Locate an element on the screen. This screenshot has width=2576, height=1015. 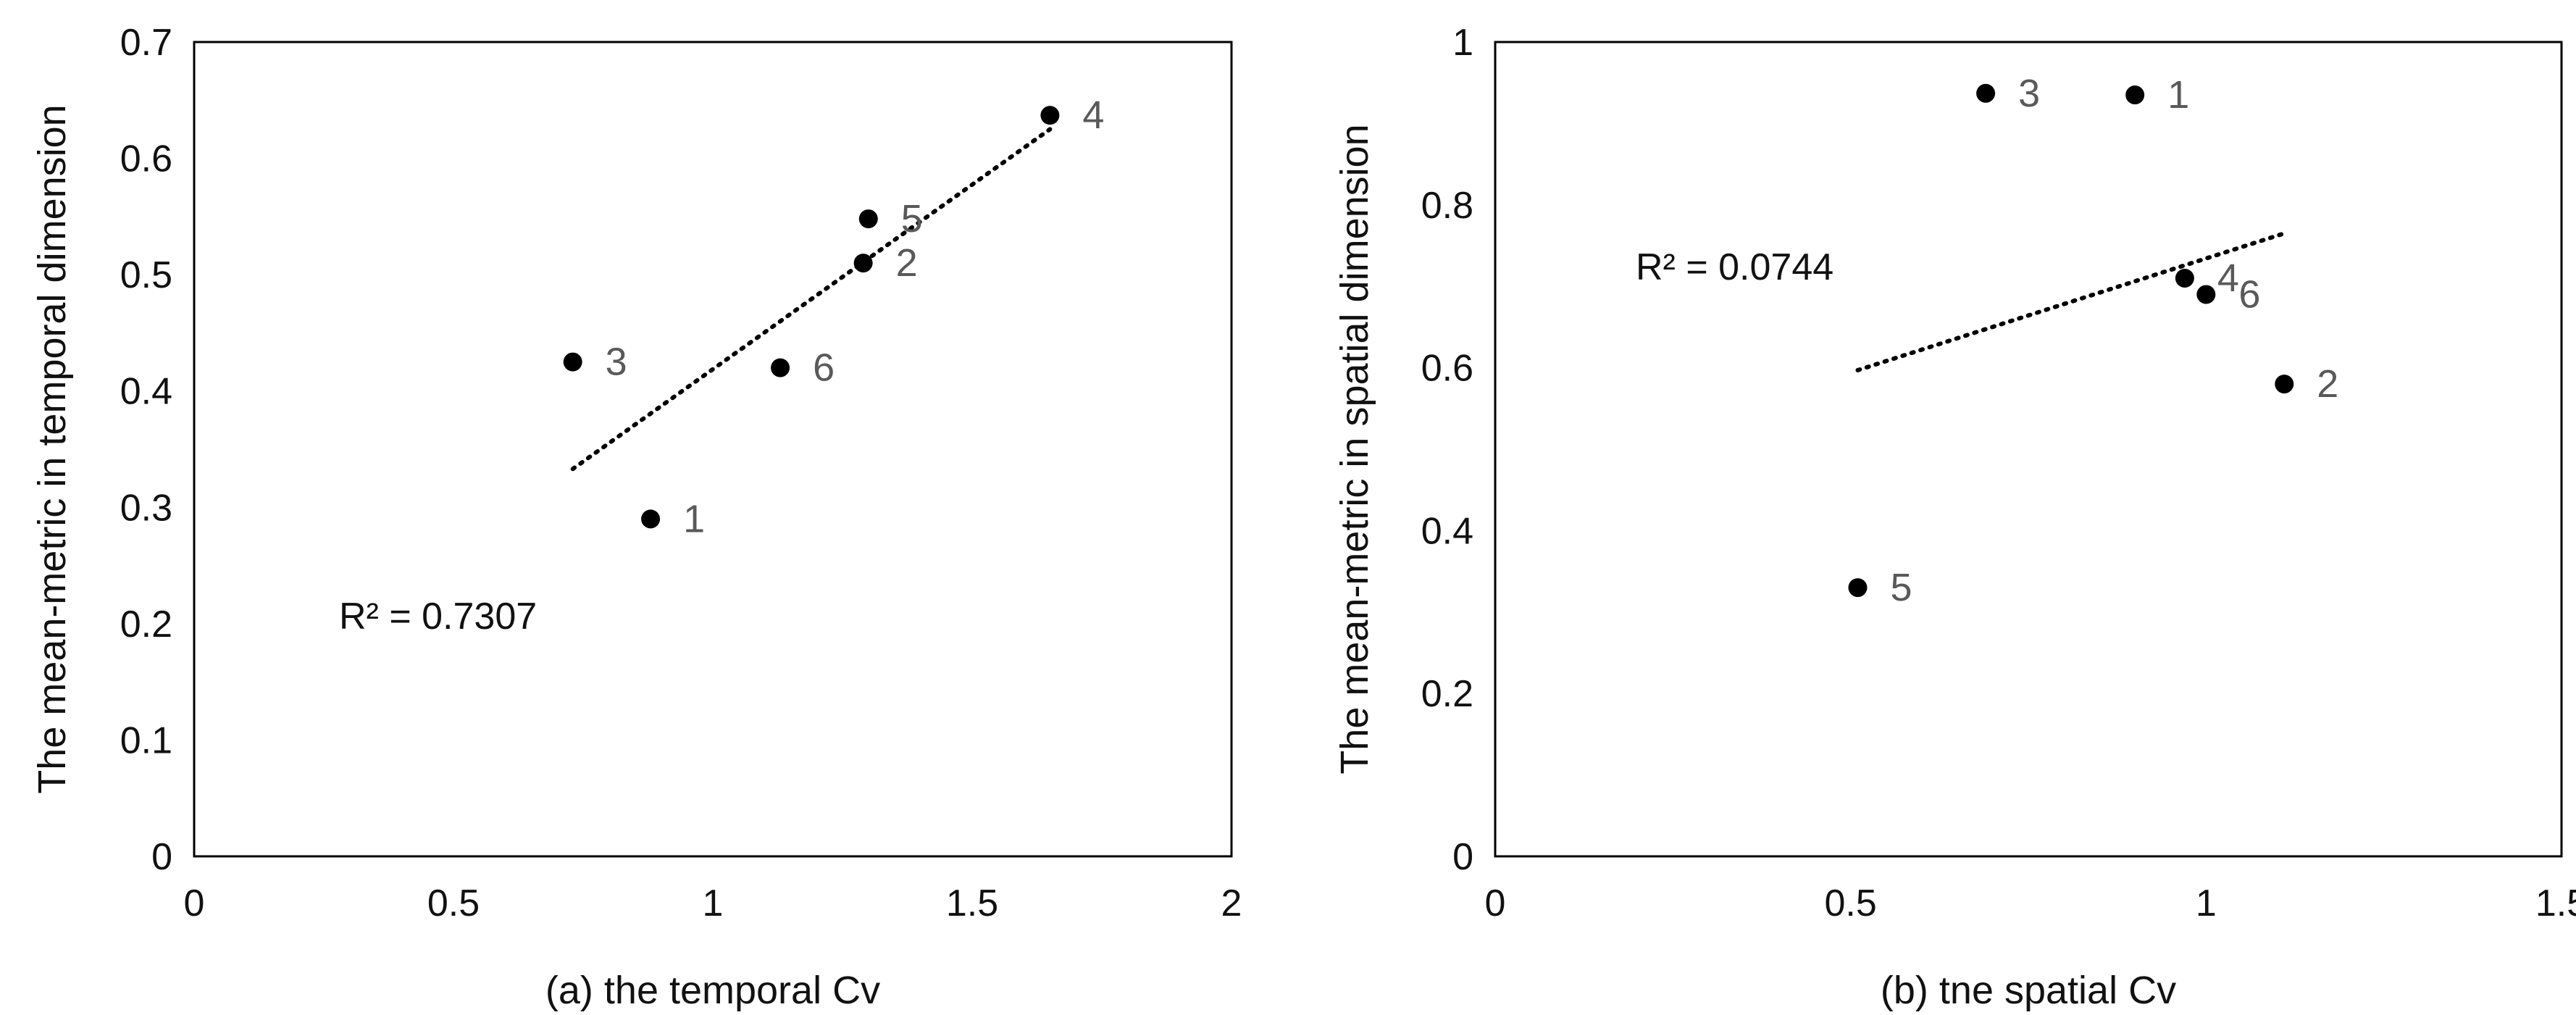
y-tick-label-a: 0 is located at coordinates (161, 857).